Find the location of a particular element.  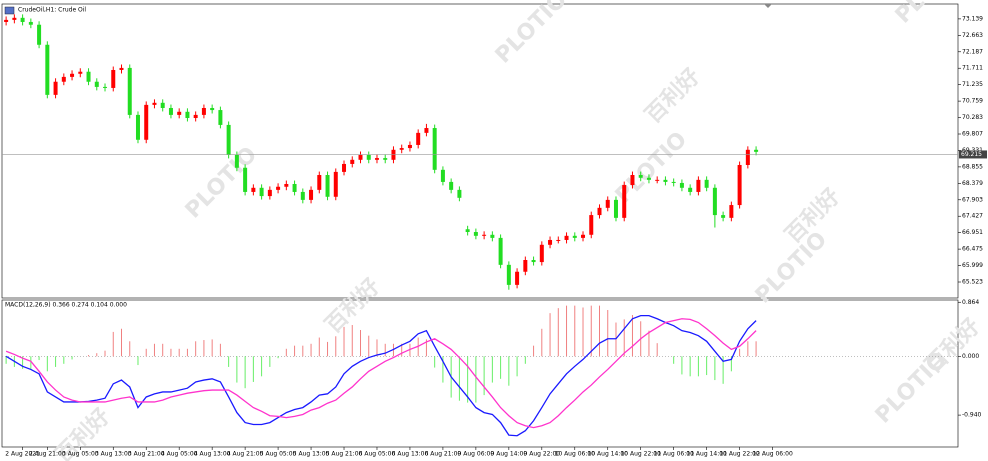

y-tick-label: -0.940 is located at coordinates (972, 415).